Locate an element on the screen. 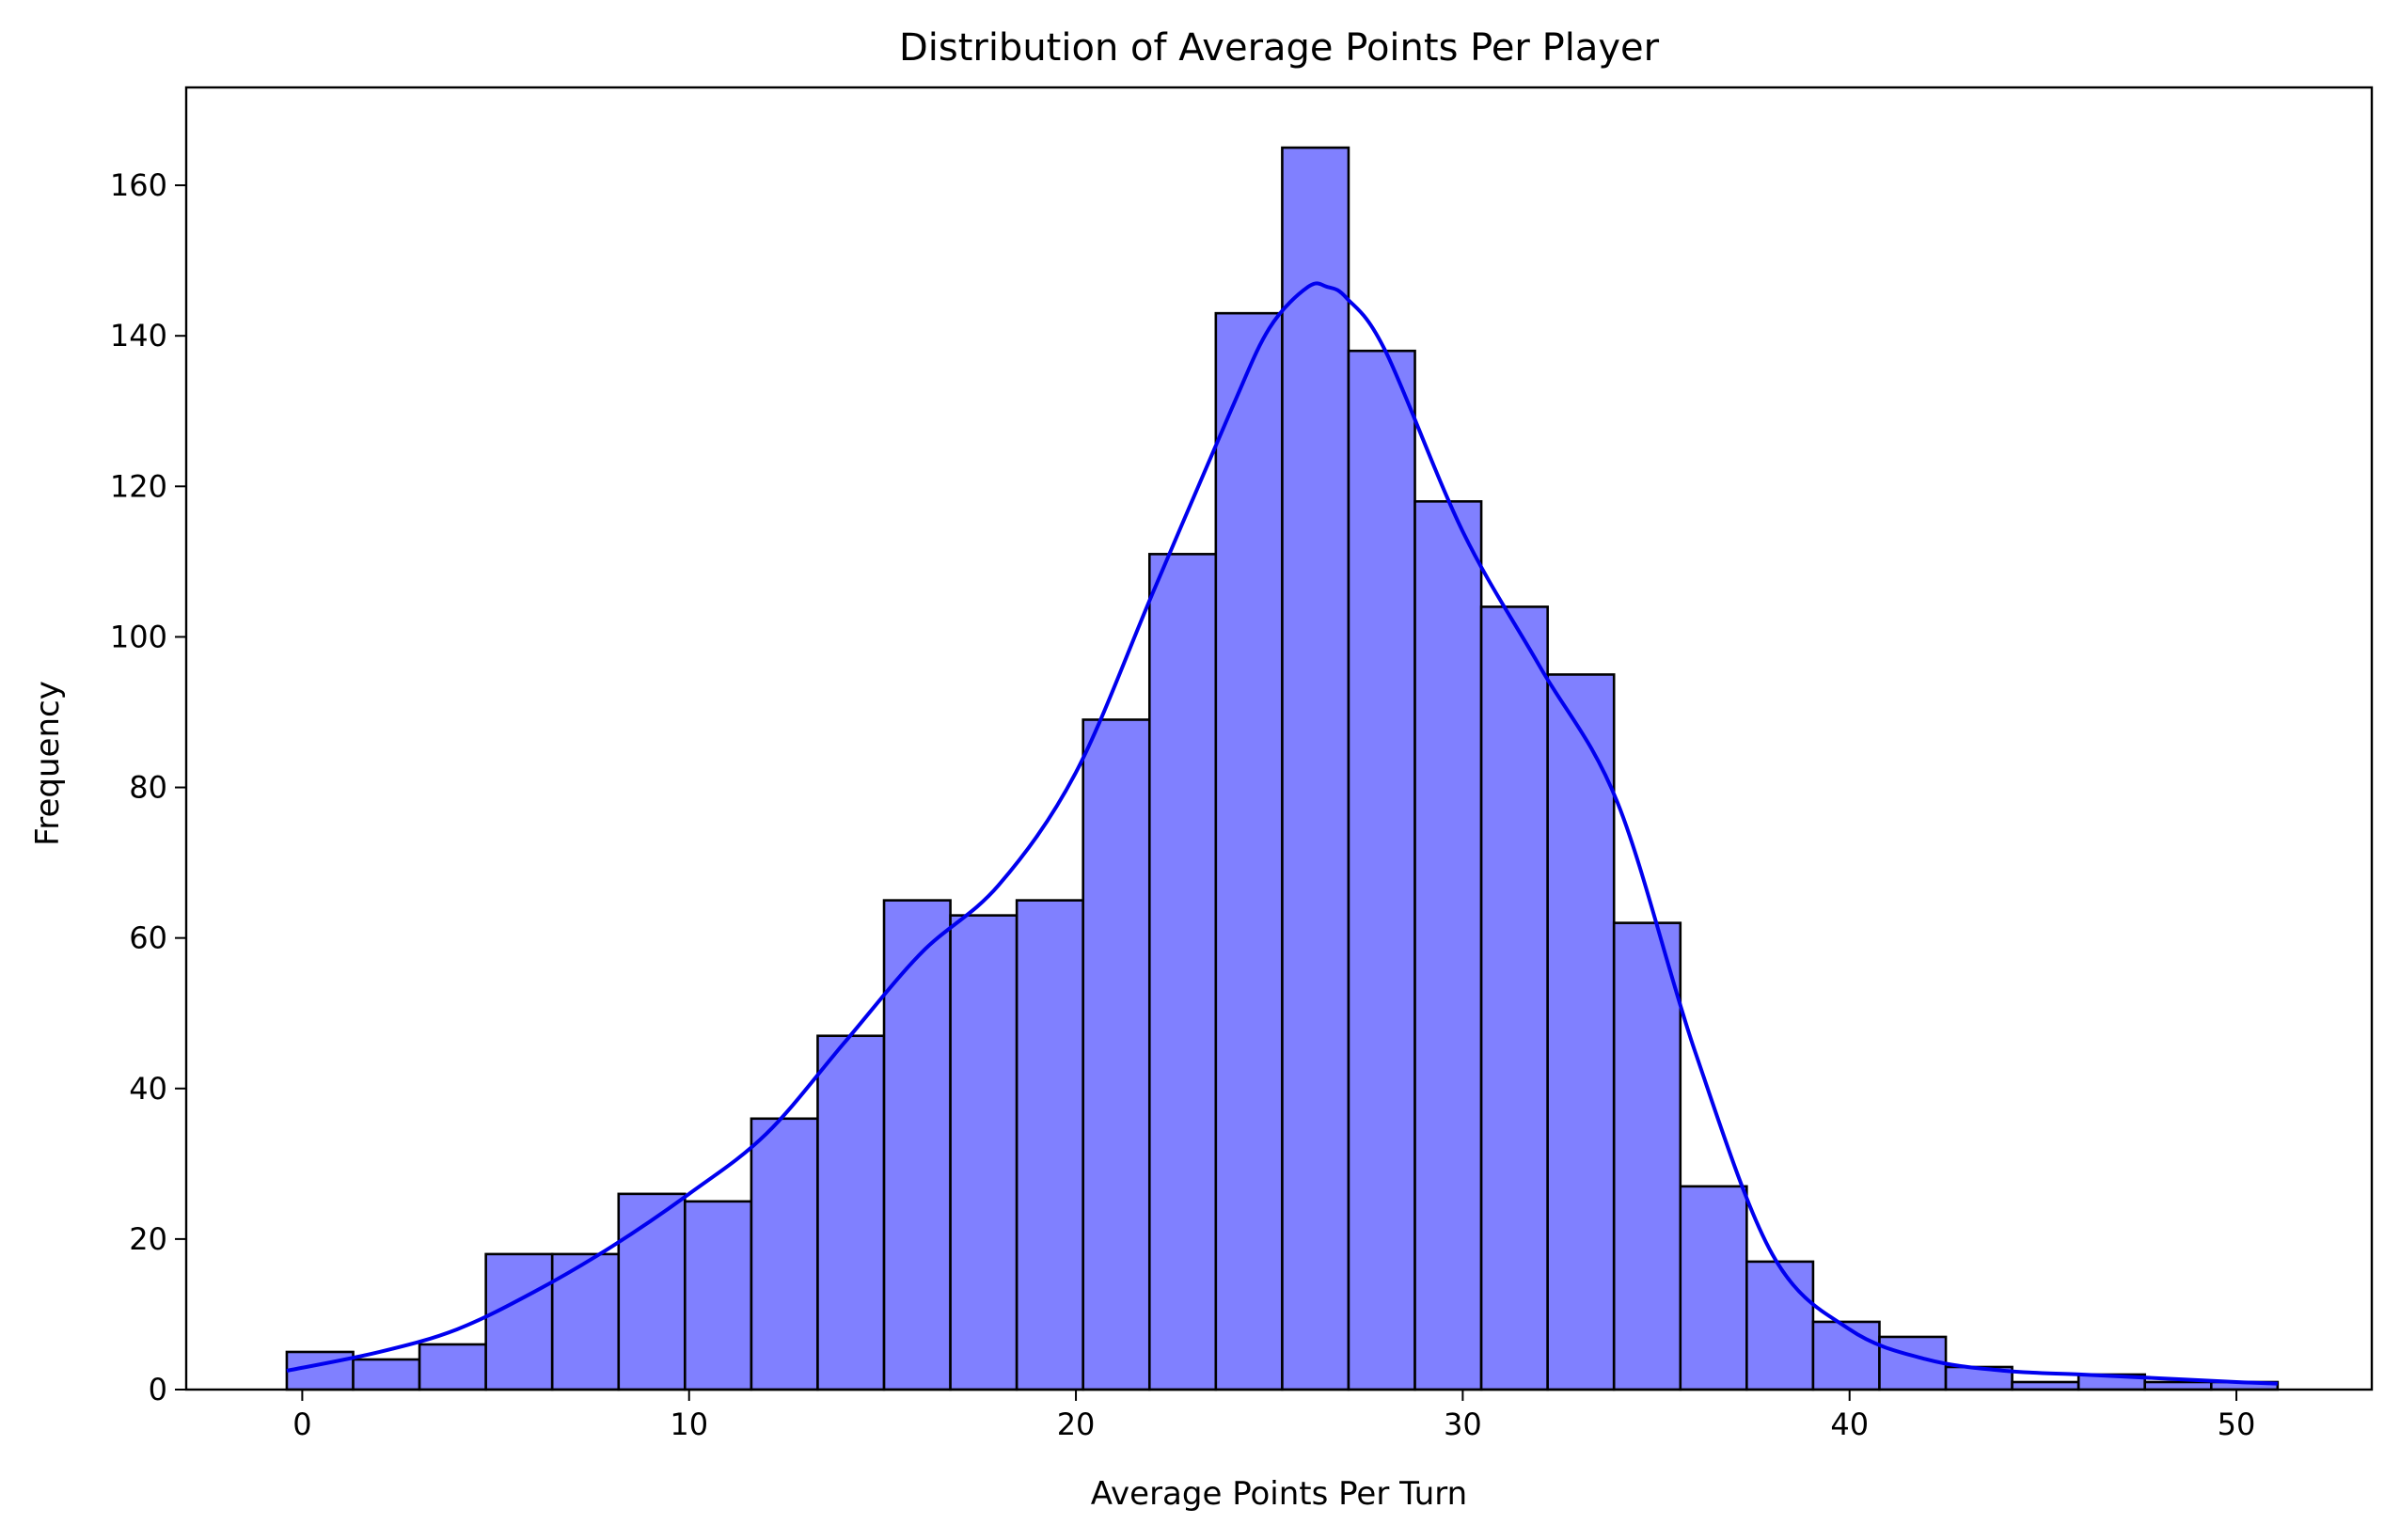  x-tick-label: 40 is located at coordinates (1849, 1424).